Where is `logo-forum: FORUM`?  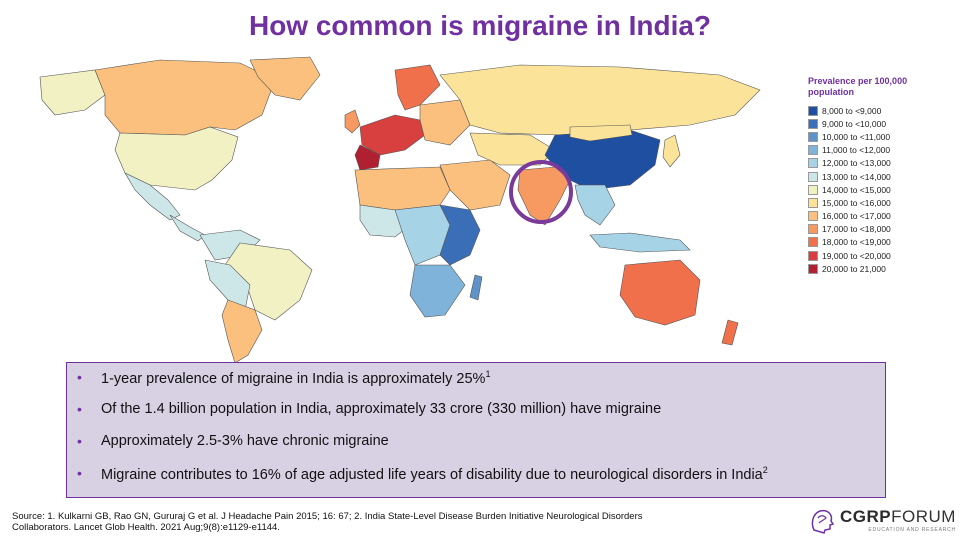 logo-forum: FORUM is located at coordinates (923, 516).